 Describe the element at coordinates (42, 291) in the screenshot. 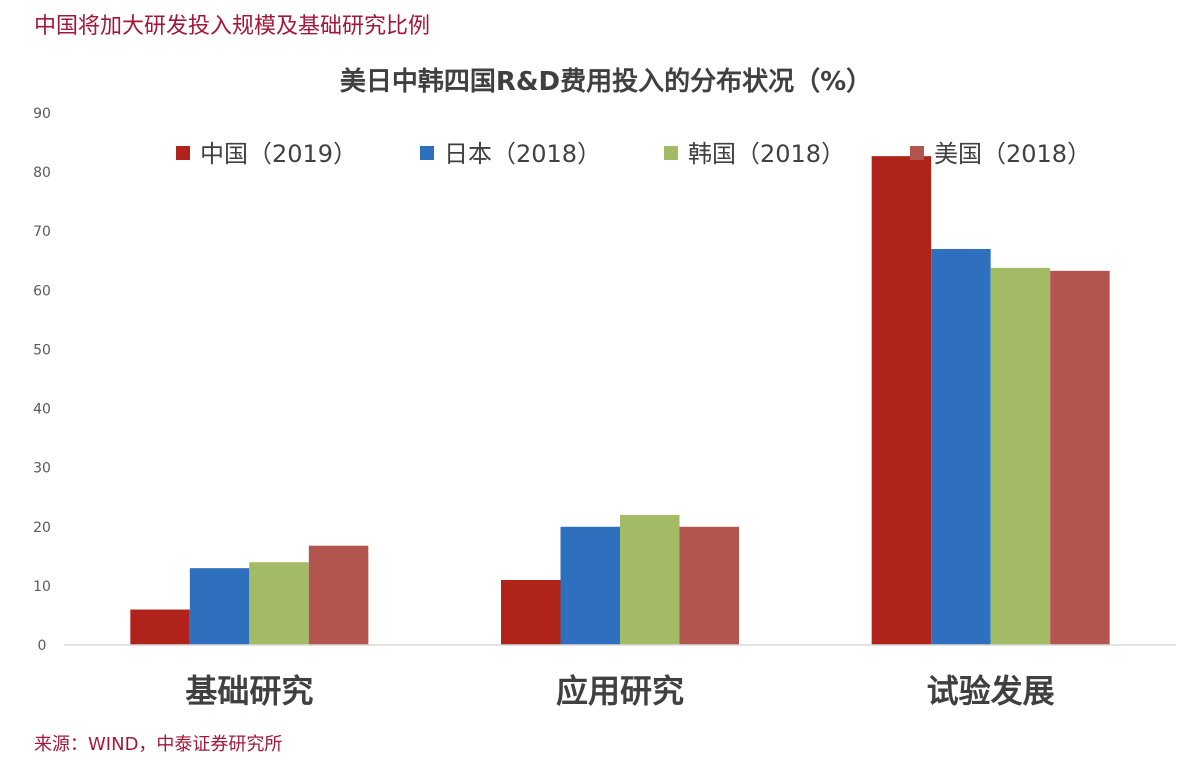

I see `y-tick-label: 60` at that location.